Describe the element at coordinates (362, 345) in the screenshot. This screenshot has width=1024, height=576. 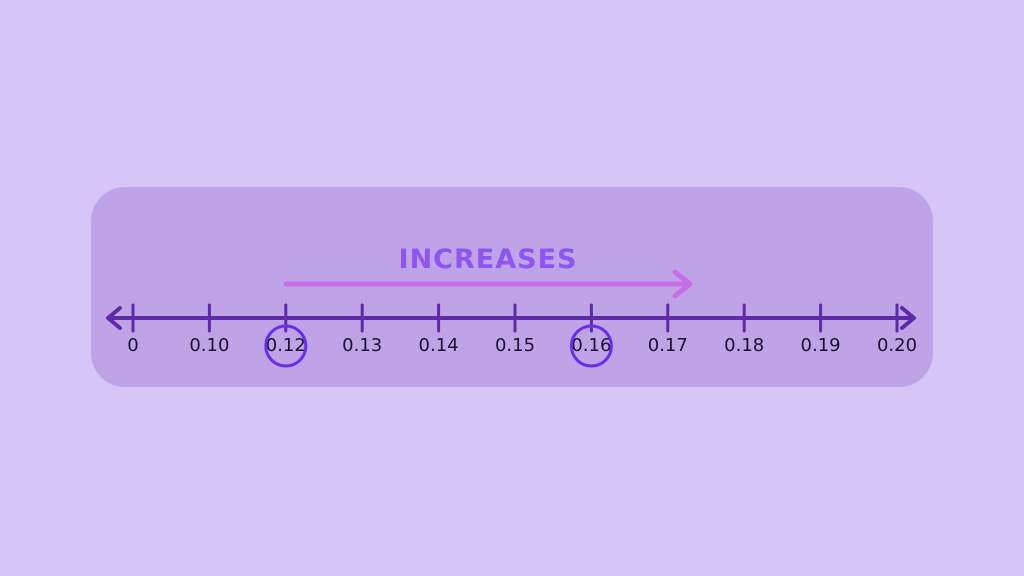
I see `tick-label-0-13: 0.13` at that location.